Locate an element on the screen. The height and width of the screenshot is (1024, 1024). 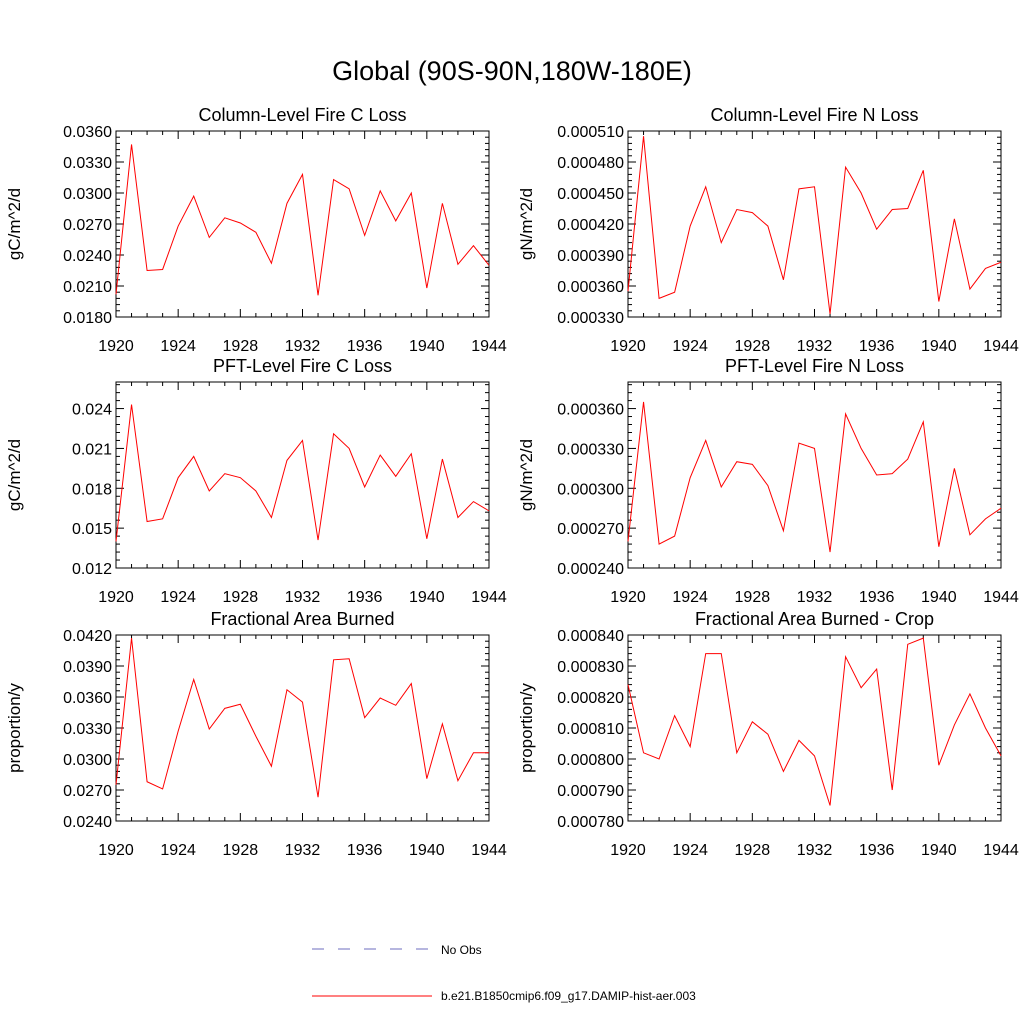
y-tick-label: 0.000390 is located at coordinates (590, 256).